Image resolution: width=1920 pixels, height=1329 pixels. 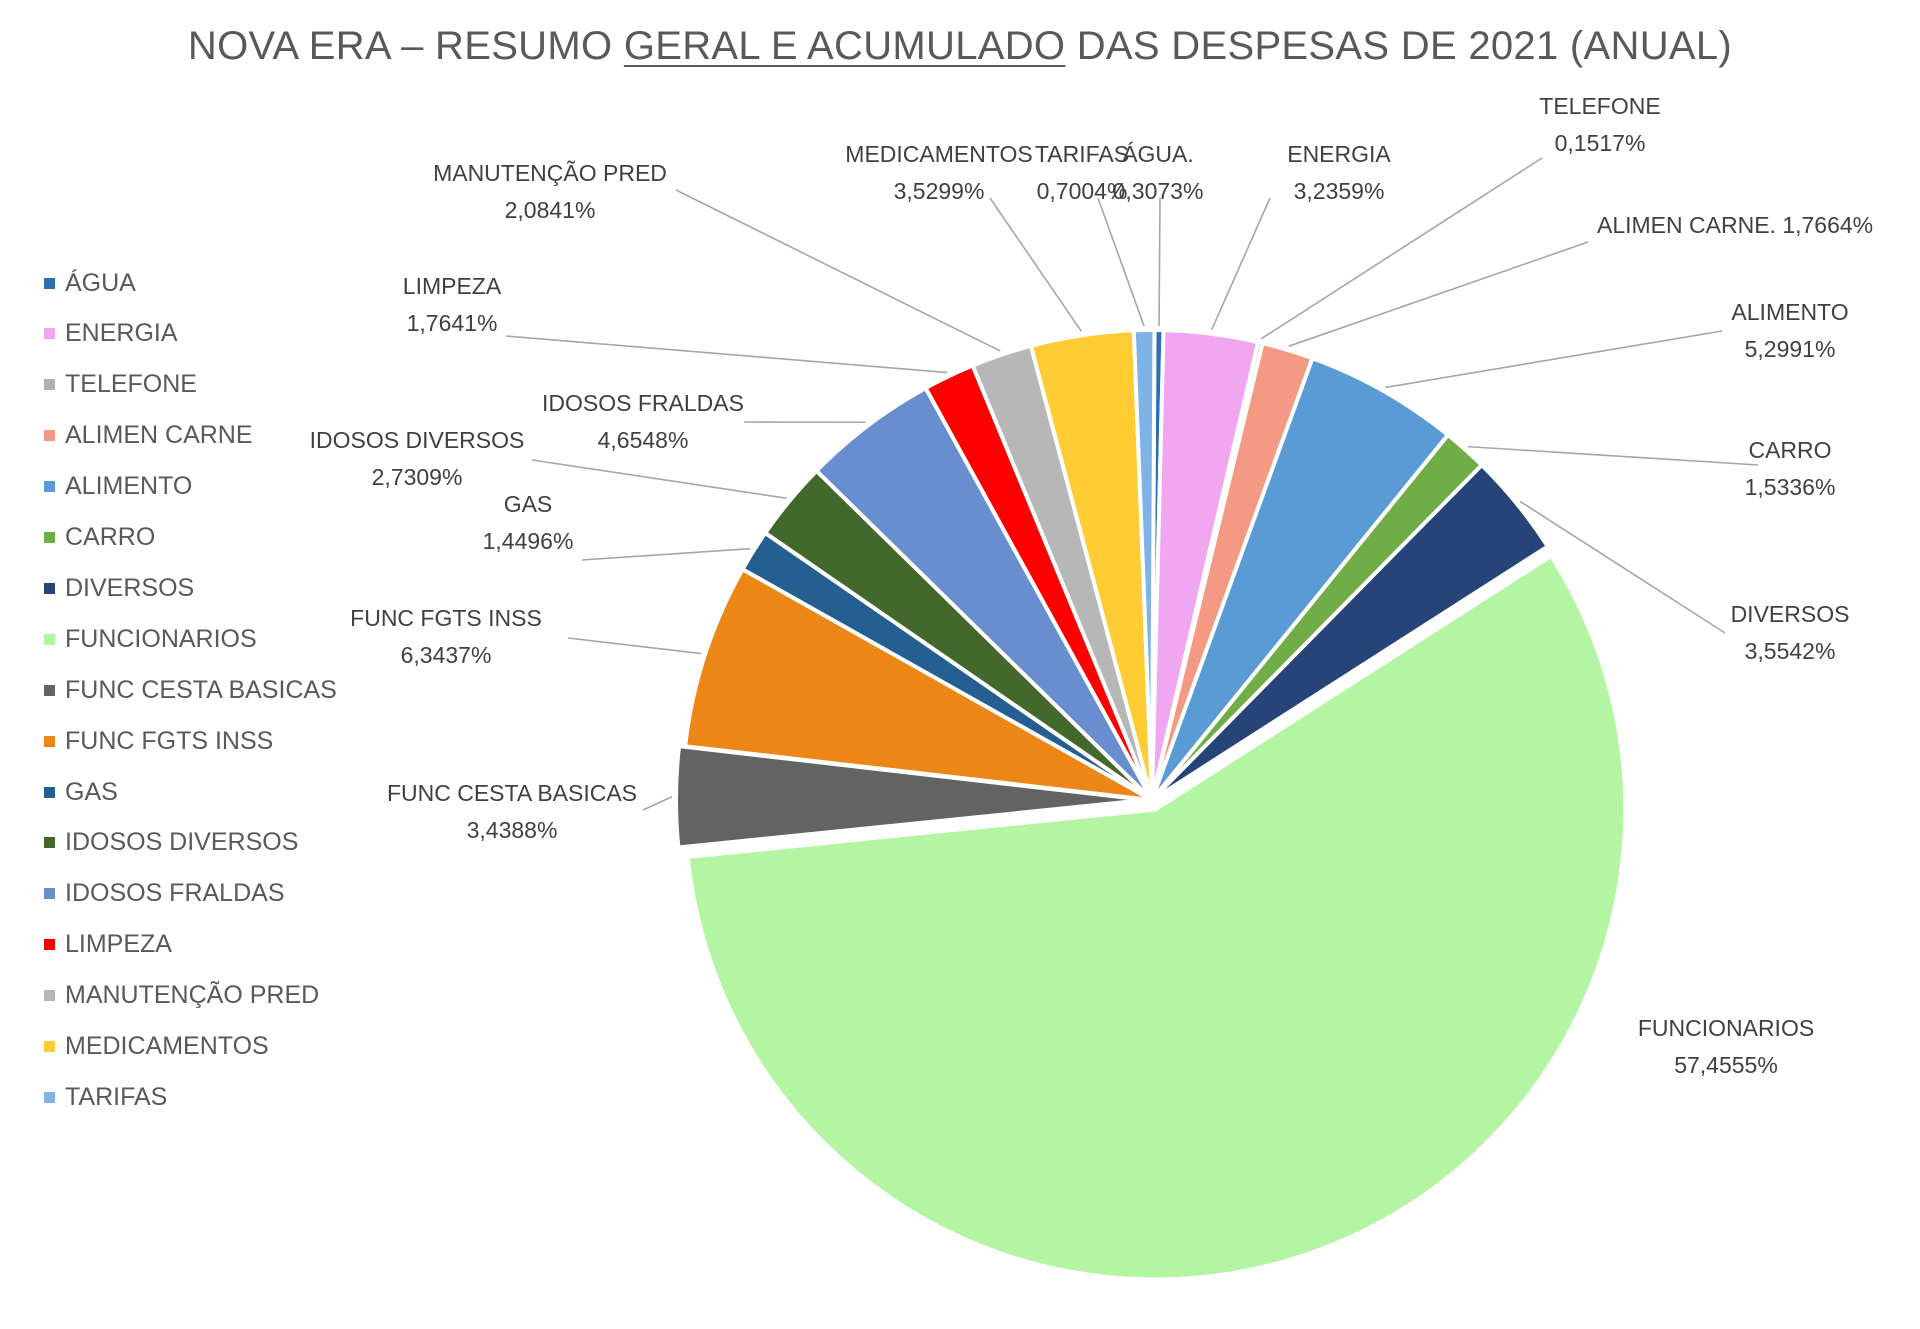 I want to click on legend-item: GAS, so click(x=81, y=792).